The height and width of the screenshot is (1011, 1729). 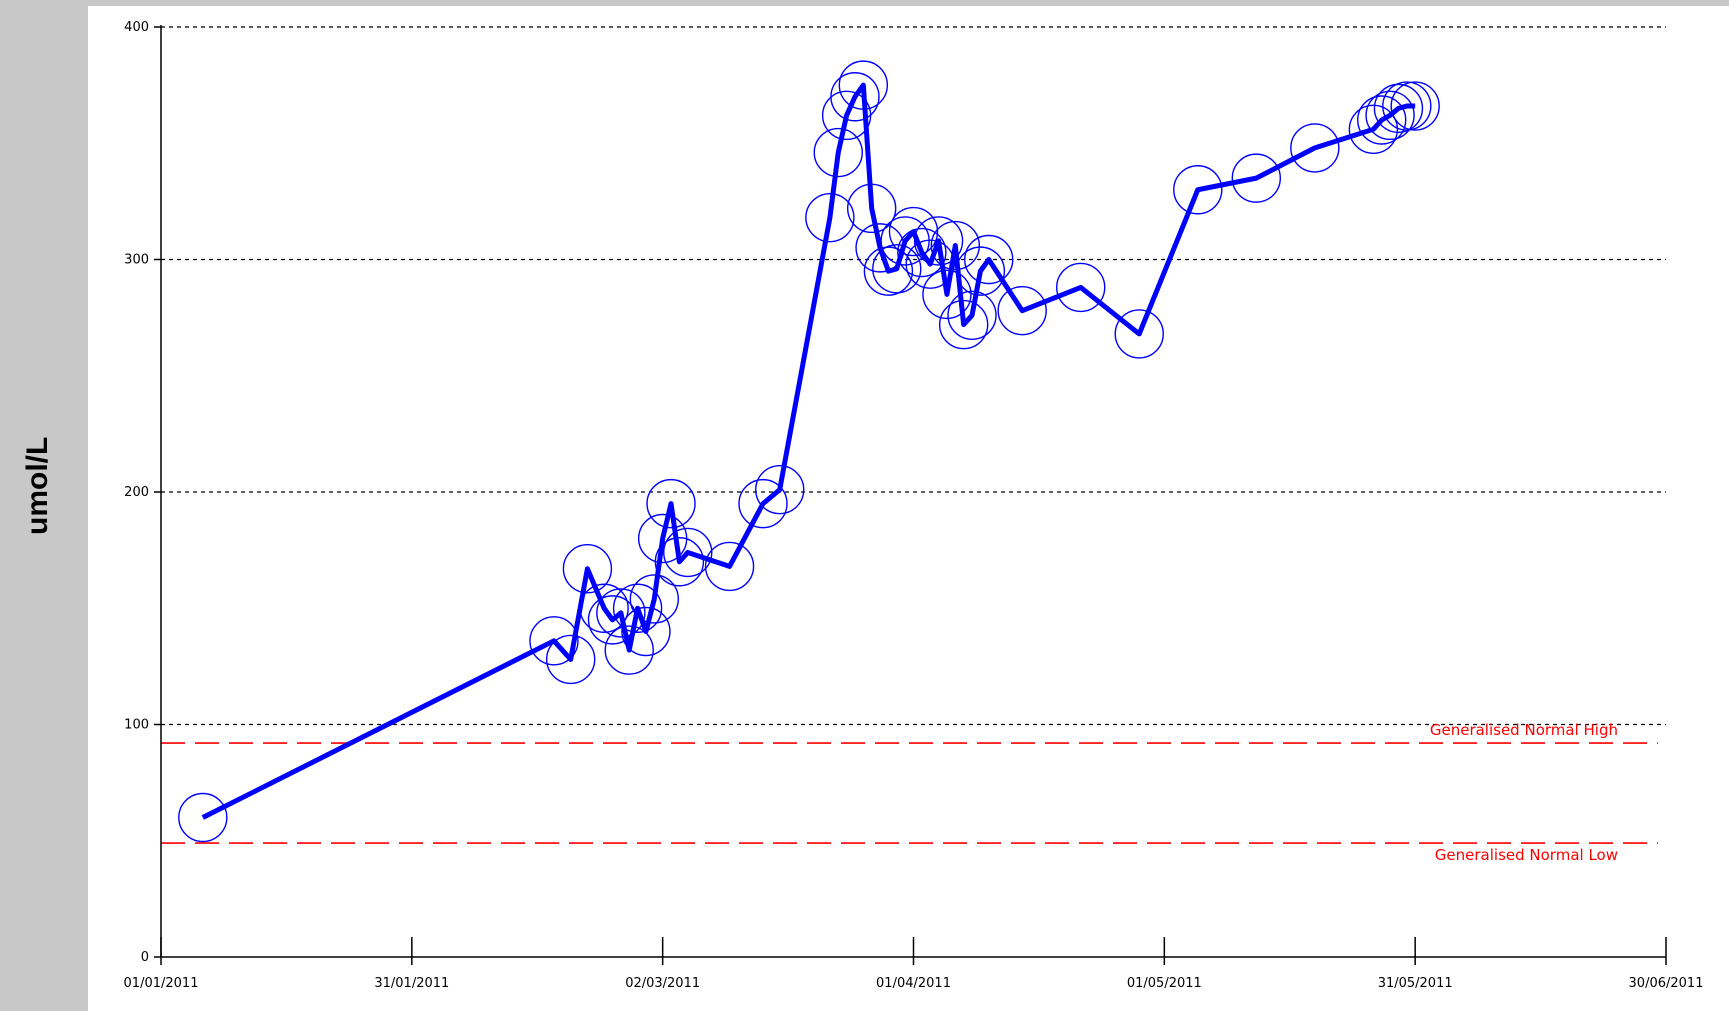 What do you see at coordinates (1415, 983) in the screenshot?
I see `x-tick-label: 31/05/2011` at bounding box center [1415, 983].